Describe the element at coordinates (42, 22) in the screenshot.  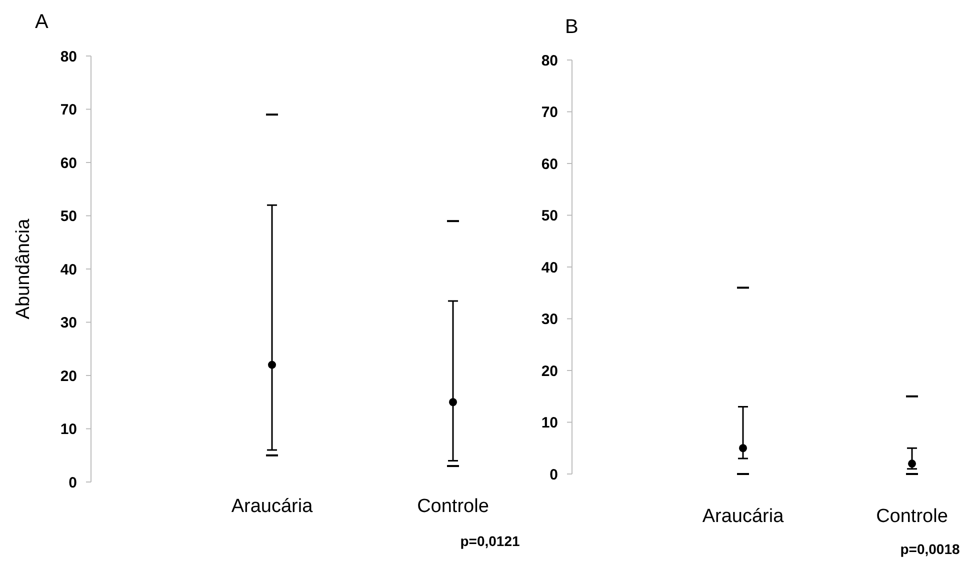
I see `chart-title: A` at that location.